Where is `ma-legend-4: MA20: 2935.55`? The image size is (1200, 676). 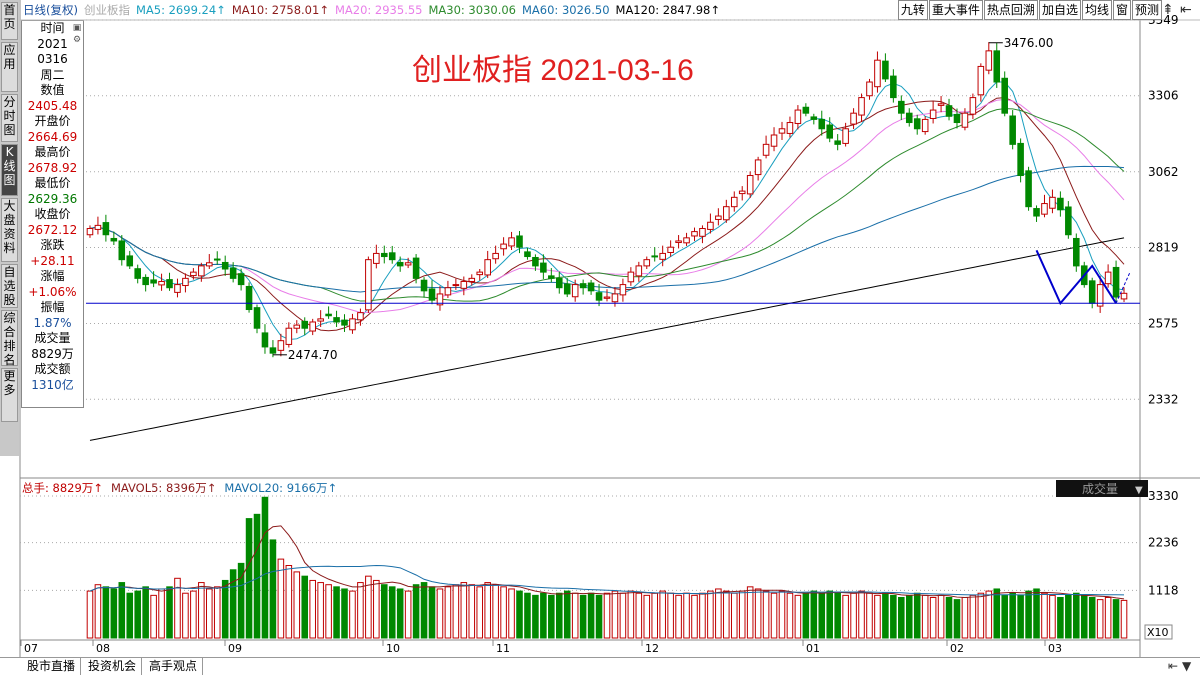 ma-legend-4: MA20: 2935.55 is located at coordinates (379, 10).